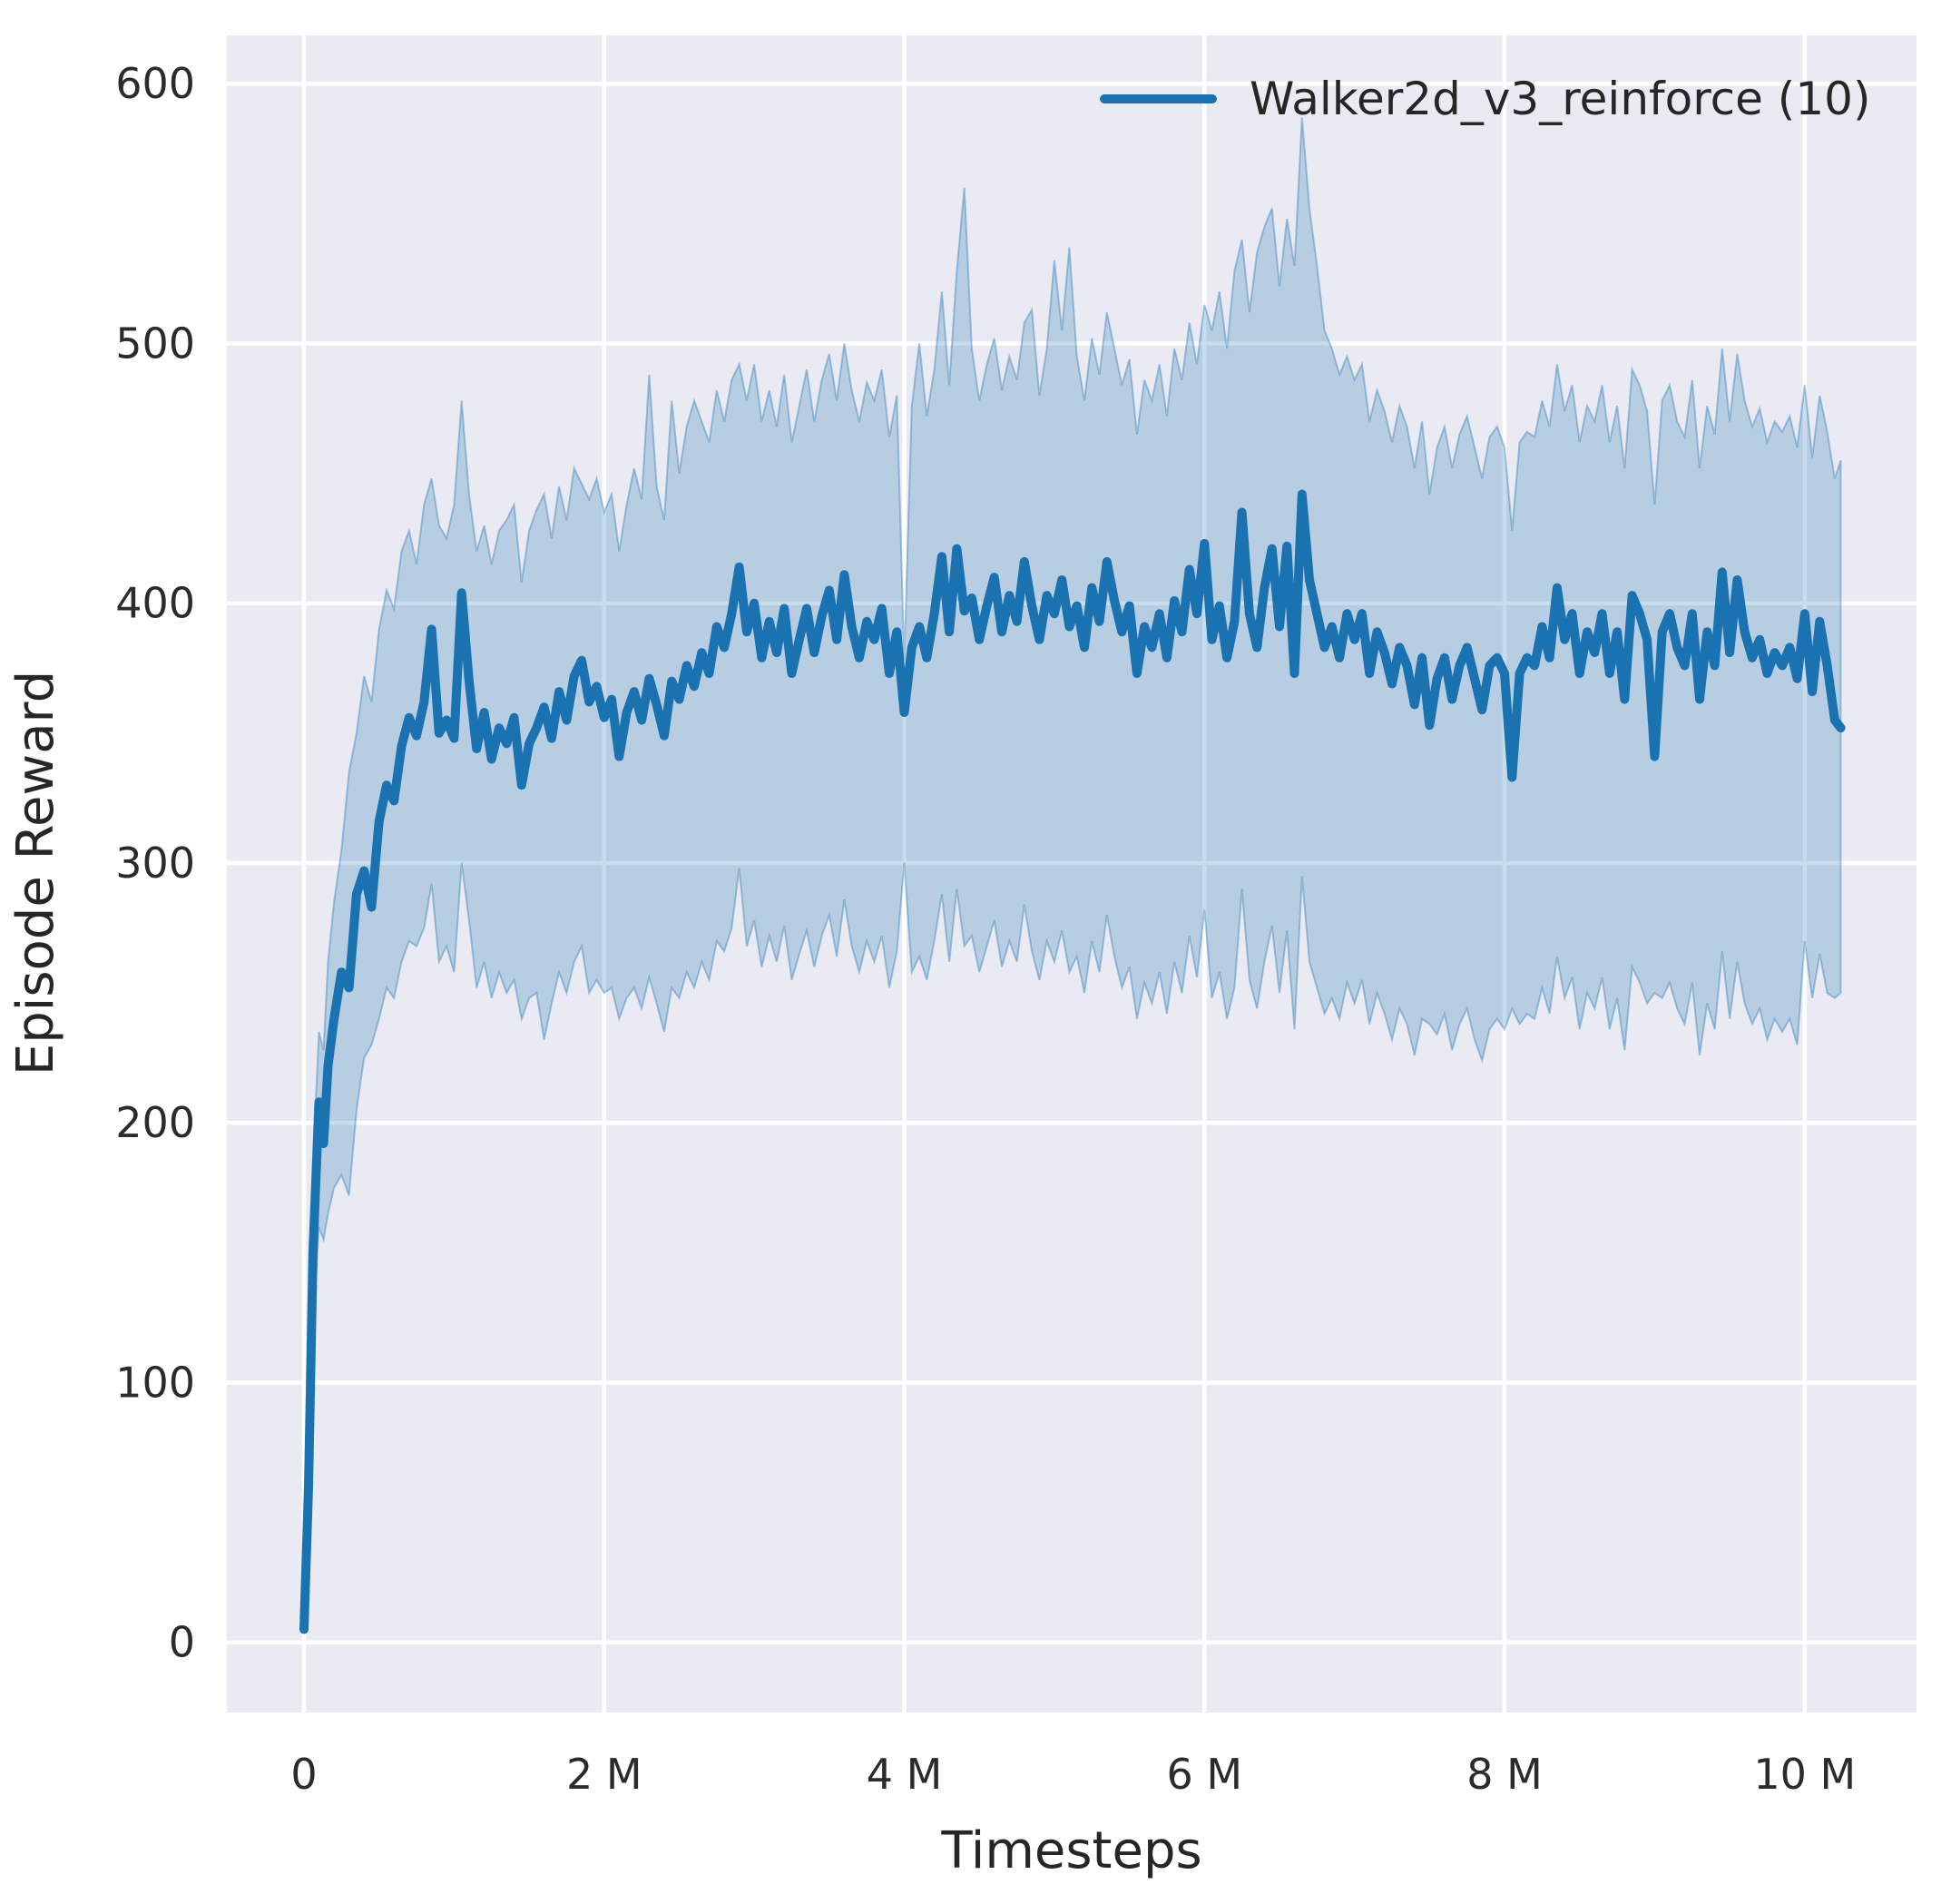 This screenshot has width=1951, height=1904. What do you see at coordinates (1560, 99) in the screenshot?
I see `legend-label: Walker2d_v3_reinforce (10)` at bounding box center [1560, 99].